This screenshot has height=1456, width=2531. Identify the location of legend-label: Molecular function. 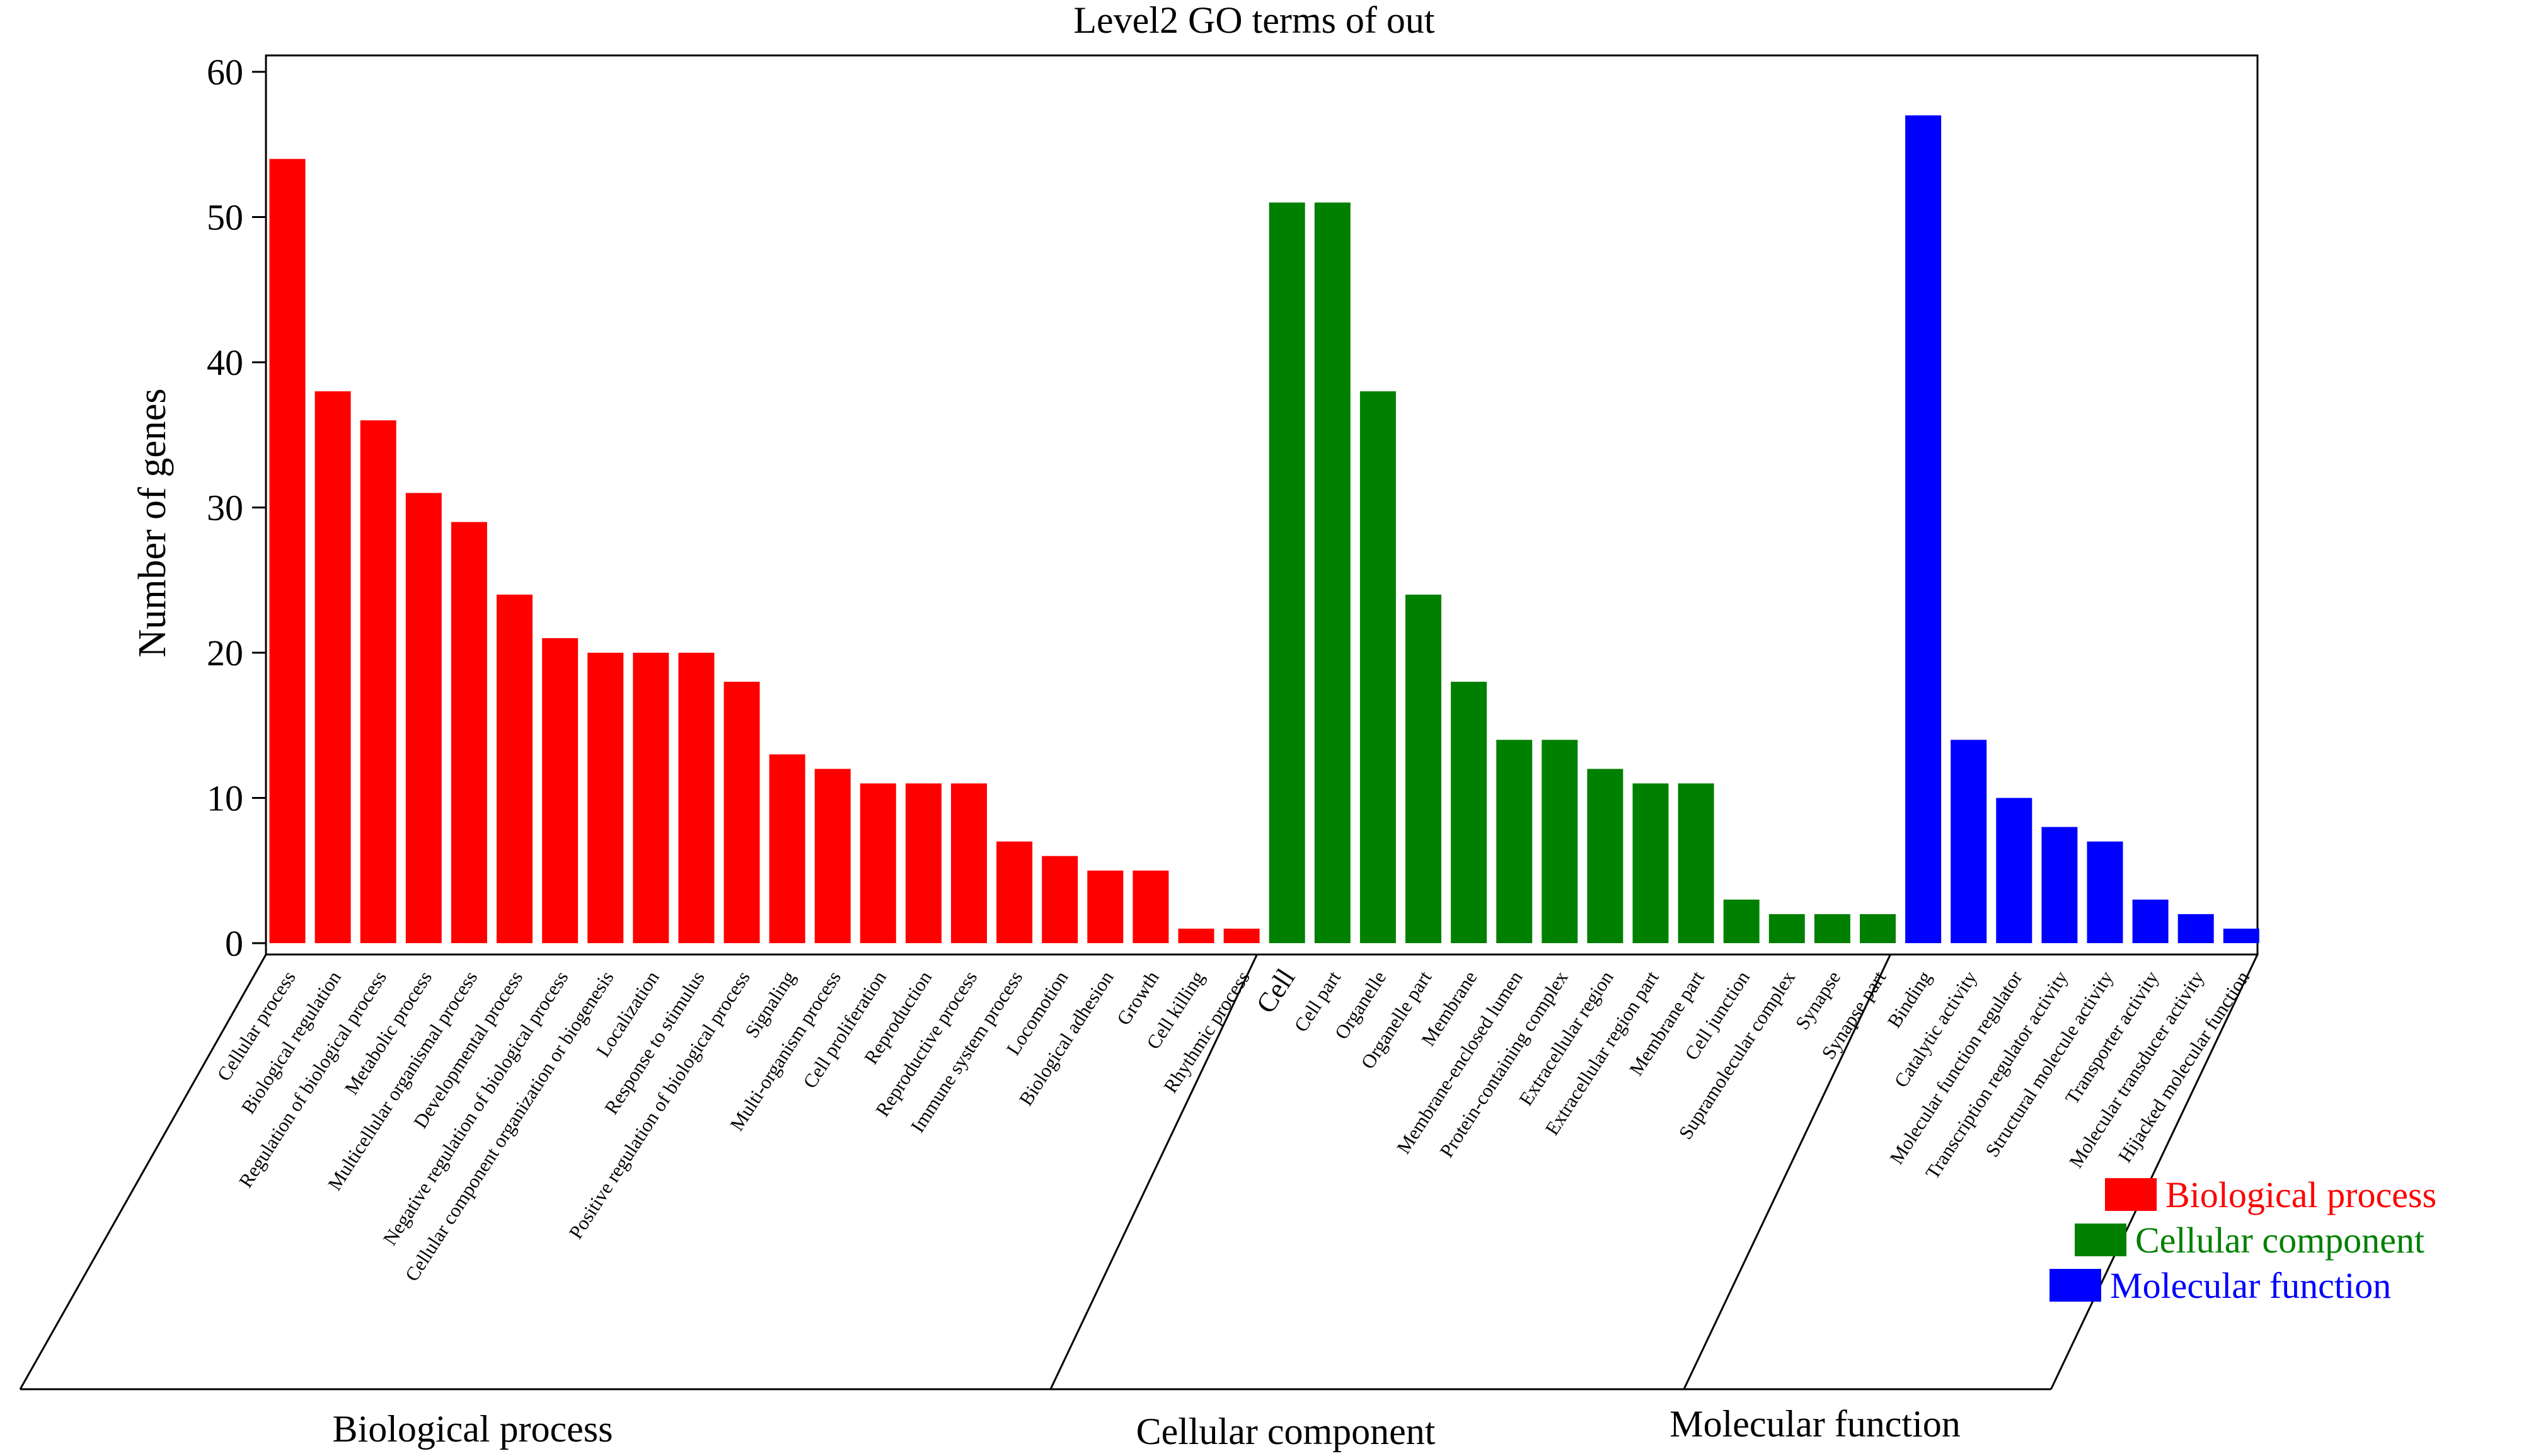
(2251, 1285).